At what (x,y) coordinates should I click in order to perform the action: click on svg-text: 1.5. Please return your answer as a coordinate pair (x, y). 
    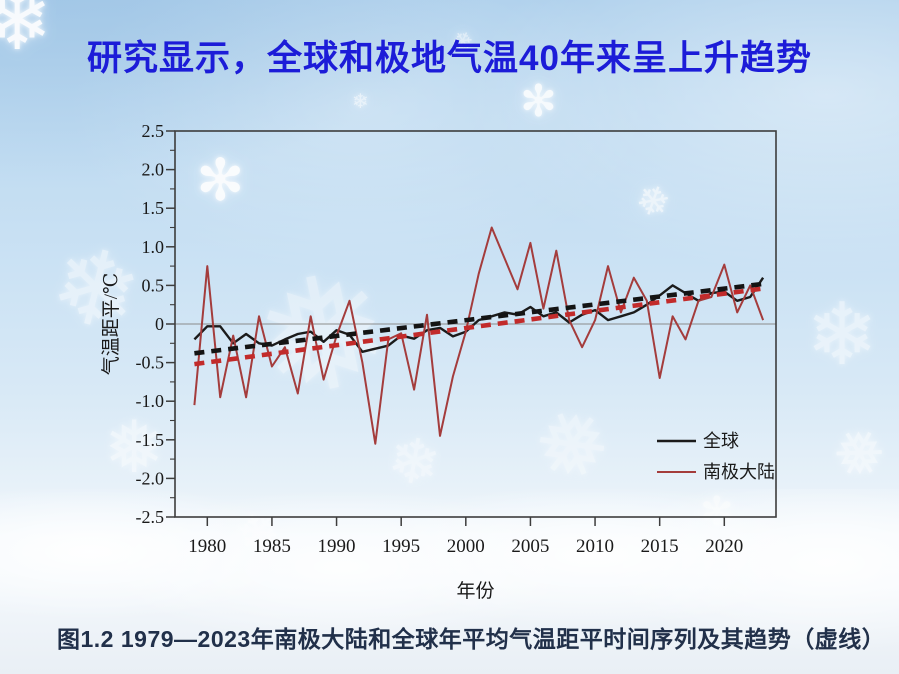
    Looking at the image, I should click on (153, 208).